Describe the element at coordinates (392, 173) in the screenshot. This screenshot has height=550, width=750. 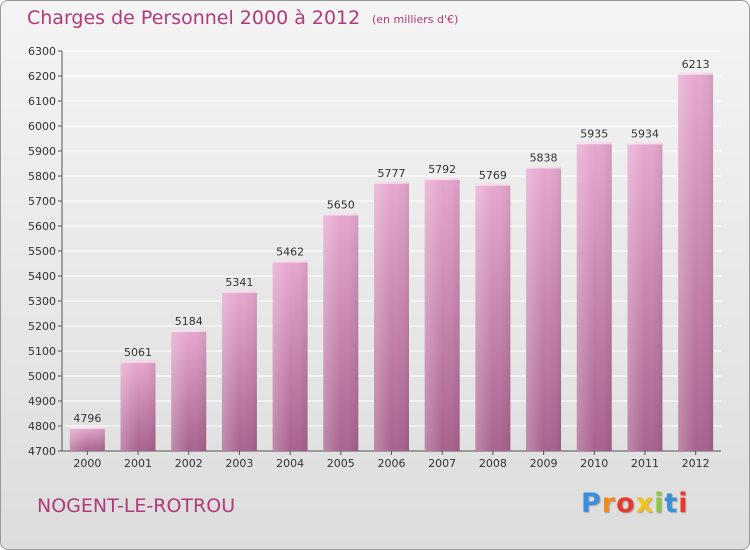
I see `data-label: 5777` at that location.